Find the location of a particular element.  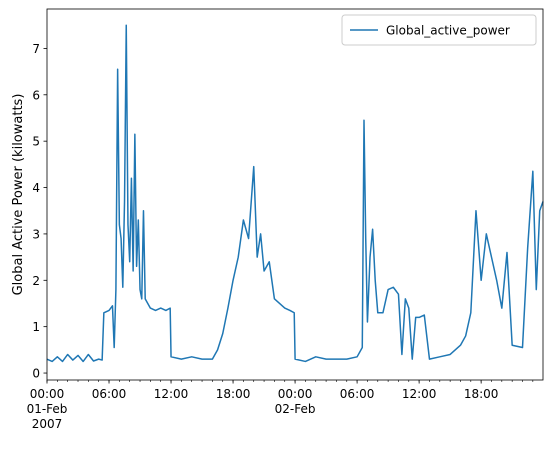

legend-label: Global_active_power is located at coordinates (448, 31).